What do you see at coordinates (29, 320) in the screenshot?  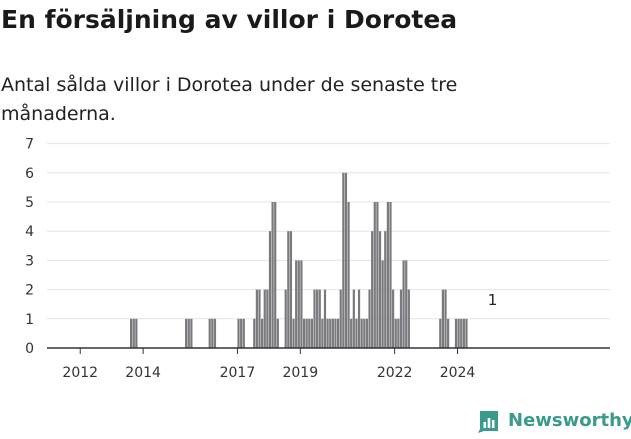 I see `y-tick-label: 1` at bounding box center [29, 320].